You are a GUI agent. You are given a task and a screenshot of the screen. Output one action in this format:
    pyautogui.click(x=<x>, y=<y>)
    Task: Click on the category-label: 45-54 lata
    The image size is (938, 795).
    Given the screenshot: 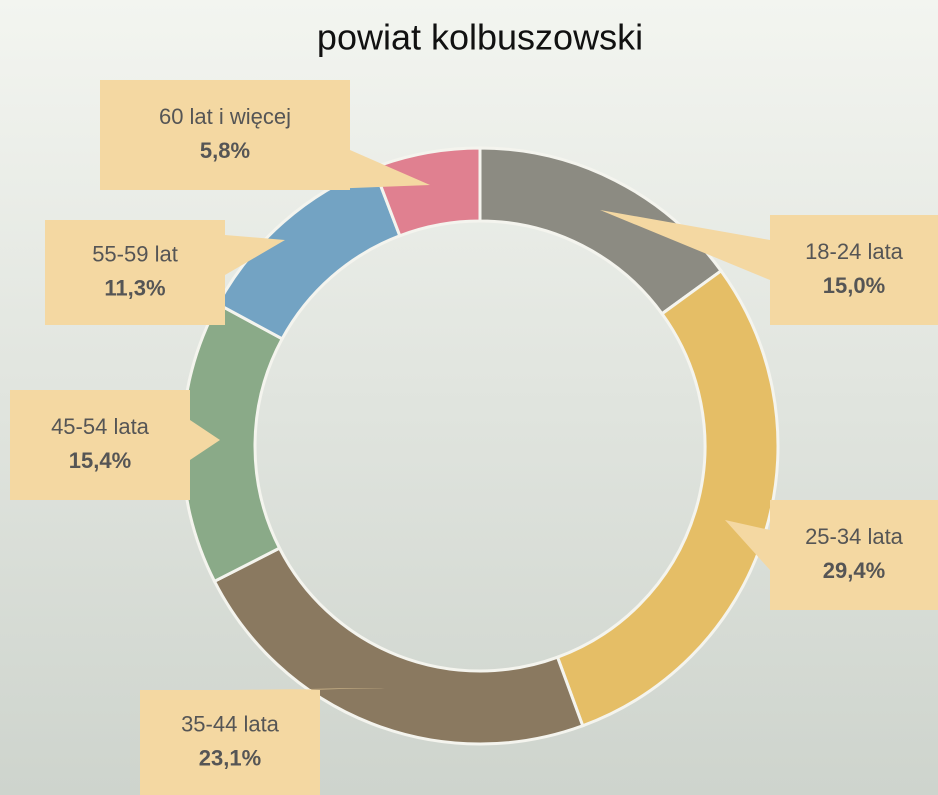 What is the action you would take?
    pyautogui.click(x=100, y=426)
    